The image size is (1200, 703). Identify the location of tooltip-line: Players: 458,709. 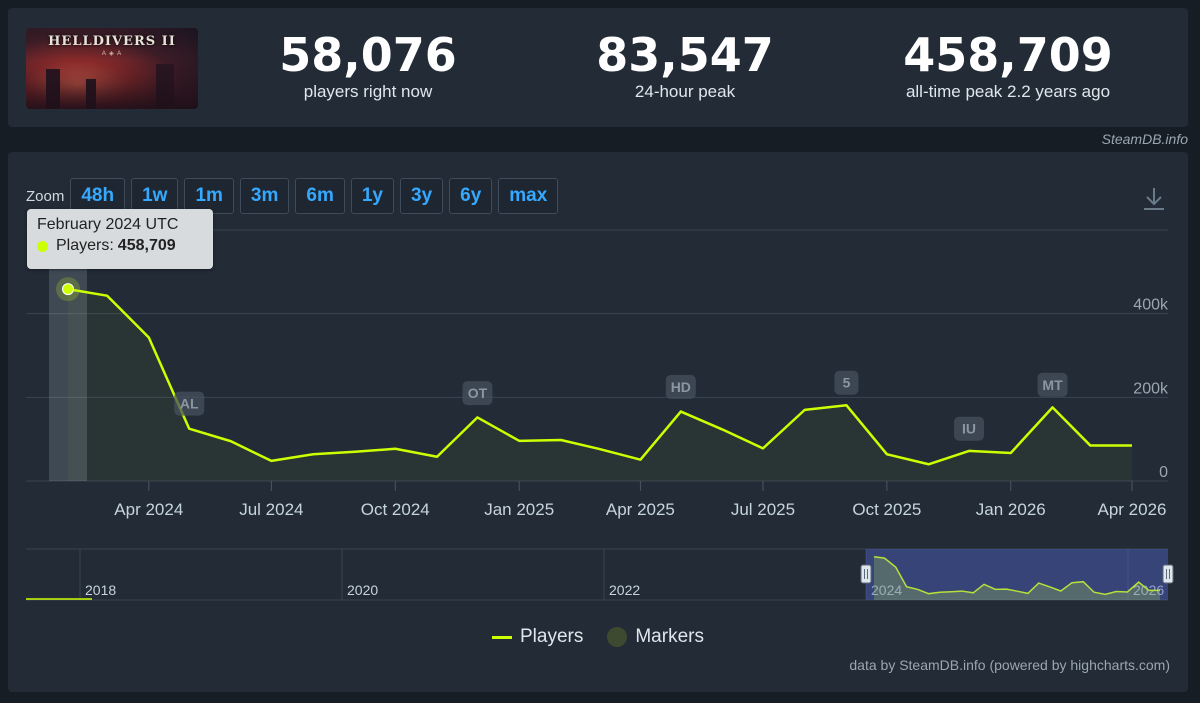
(120, 246).